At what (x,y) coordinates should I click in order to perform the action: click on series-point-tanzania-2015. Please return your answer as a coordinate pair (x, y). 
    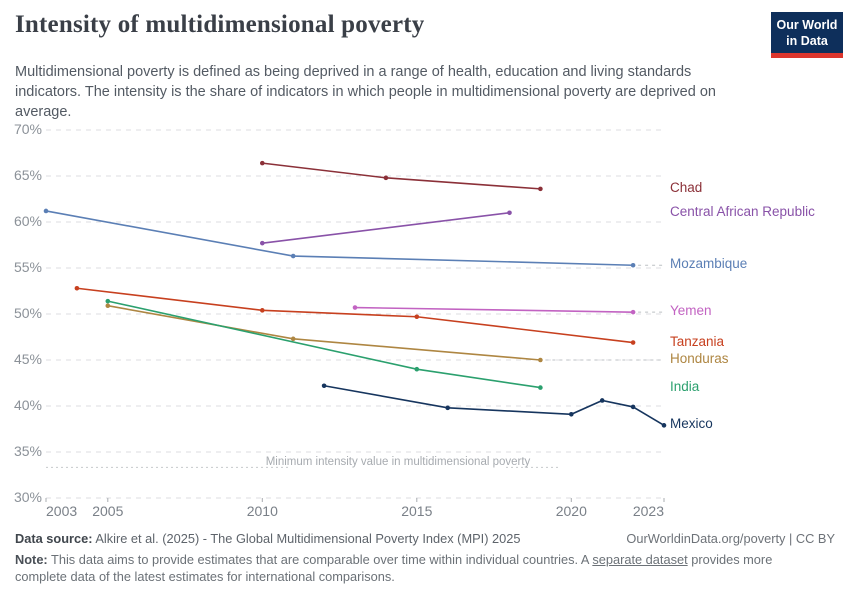
    Looking at the image, I should click on (417, 317).